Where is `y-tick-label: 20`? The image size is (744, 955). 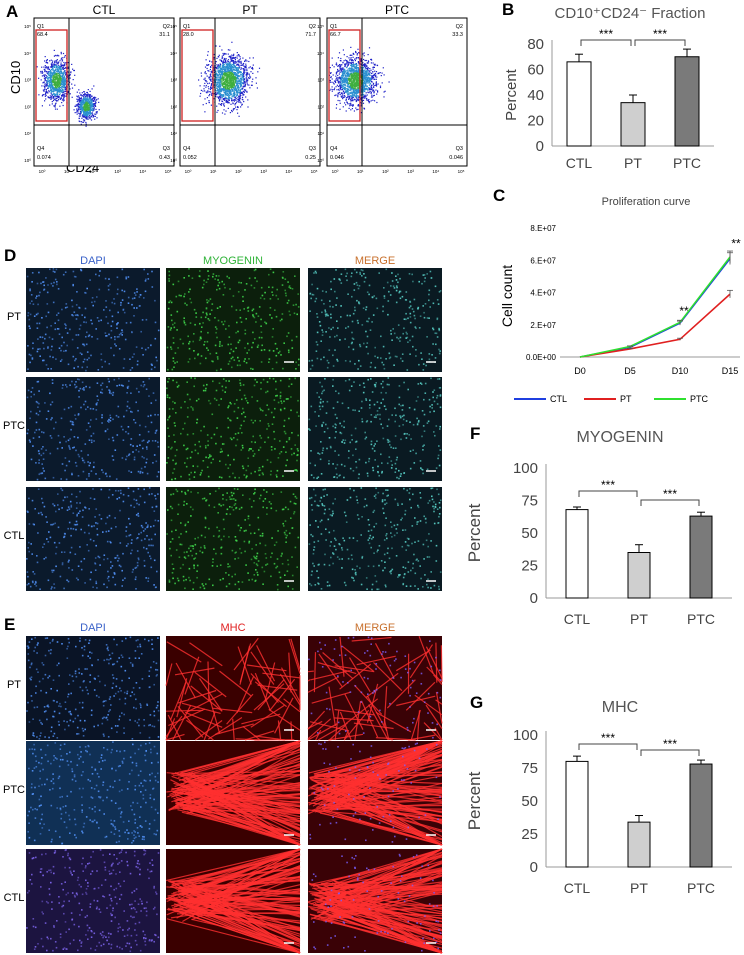 y-tick-label: 20 is located at coordinates (535, 121).